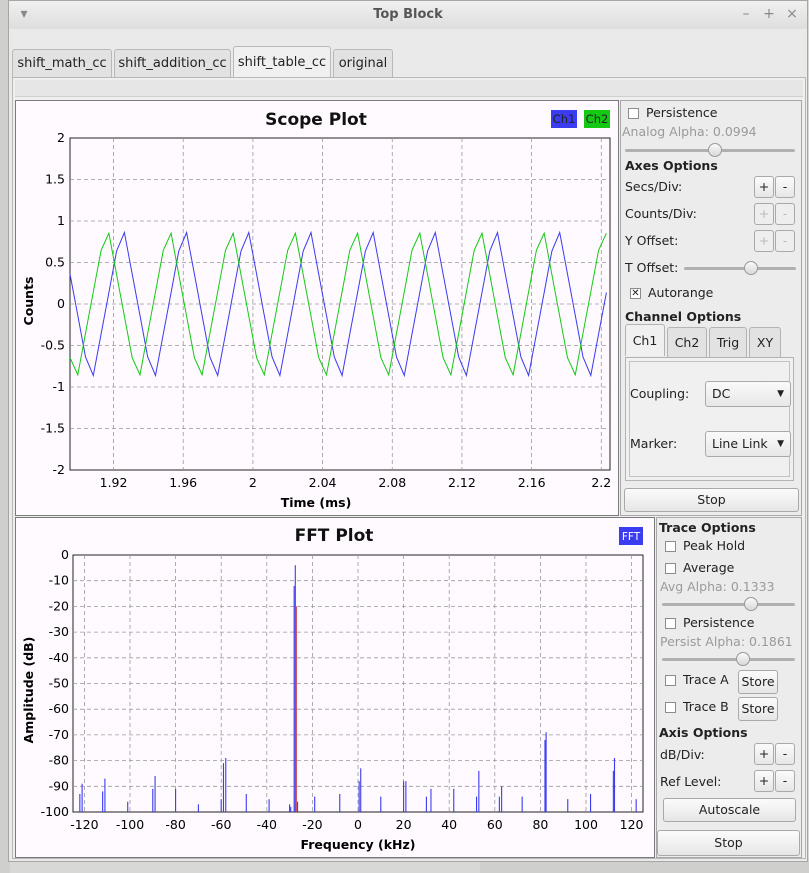 Image resolution: width=809 pixels, height=873 pixels. What do you see at coordinates (764, 214) in the screenshot?
I see `counts-div-increase-button: +` at bounding box center [764, 214].